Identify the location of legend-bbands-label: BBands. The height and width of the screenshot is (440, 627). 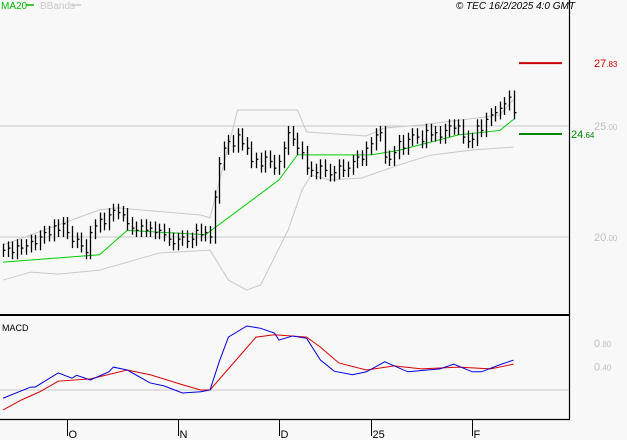
(57, 6).